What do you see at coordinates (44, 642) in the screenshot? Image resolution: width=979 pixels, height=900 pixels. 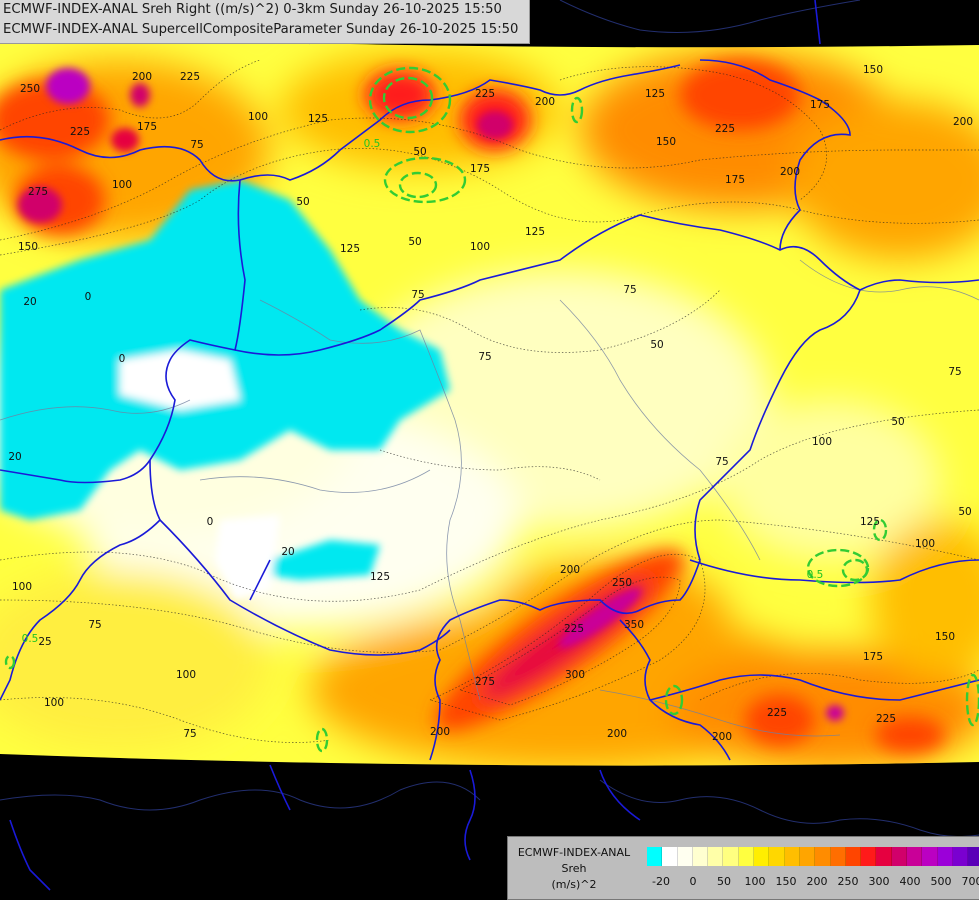 I see `contour-label: 25` at bounding box center [44, 642].